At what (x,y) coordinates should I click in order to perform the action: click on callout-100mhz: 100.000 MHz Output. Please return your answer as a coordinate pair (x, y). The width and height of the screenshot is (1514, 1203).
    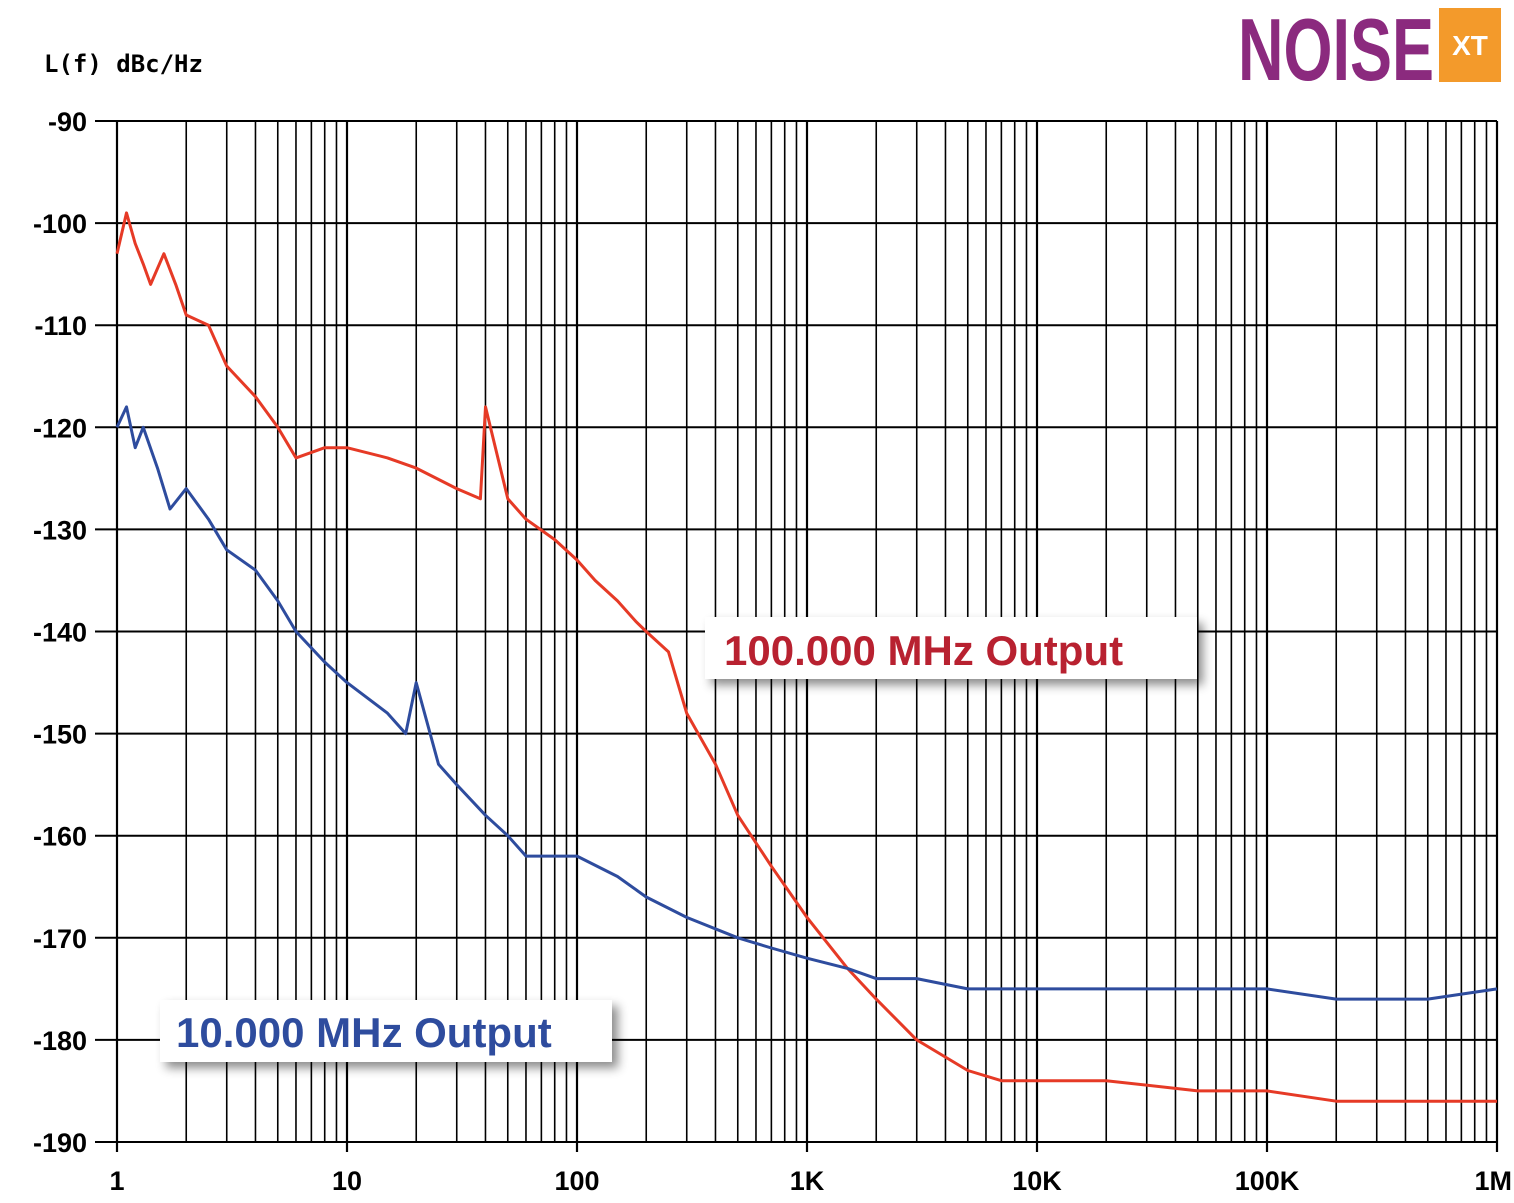
    Looking at the image, I should click on (951, 648).